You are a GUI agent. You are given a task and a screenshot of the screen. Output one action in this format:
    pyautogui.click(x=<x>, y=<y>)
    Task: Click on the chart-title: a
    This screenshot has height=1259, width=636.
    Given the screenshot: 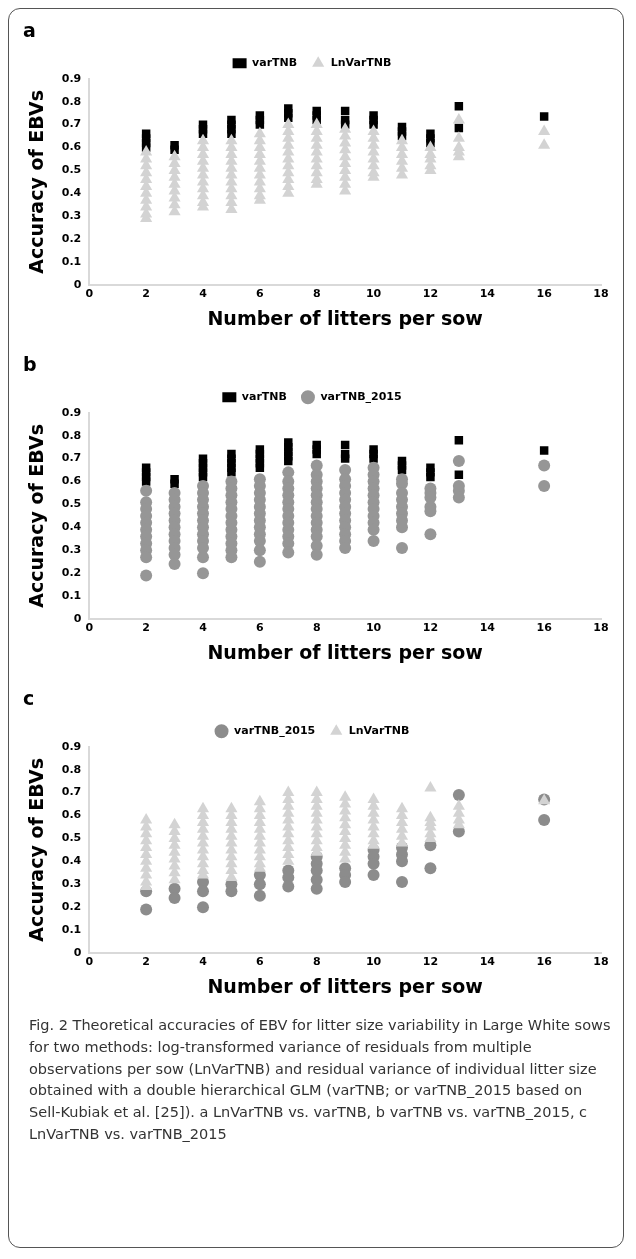 What is the action you would take?
    pyautogui.click(x=29, y=30)
    